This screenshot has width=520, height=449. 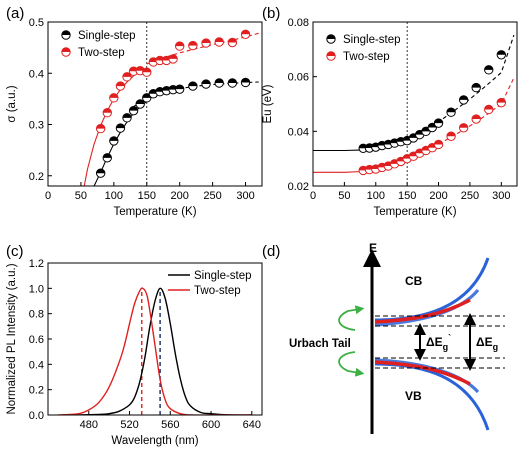 I want to click on delta-eg-prime-base: ΔE, so click(x=434, y=342).